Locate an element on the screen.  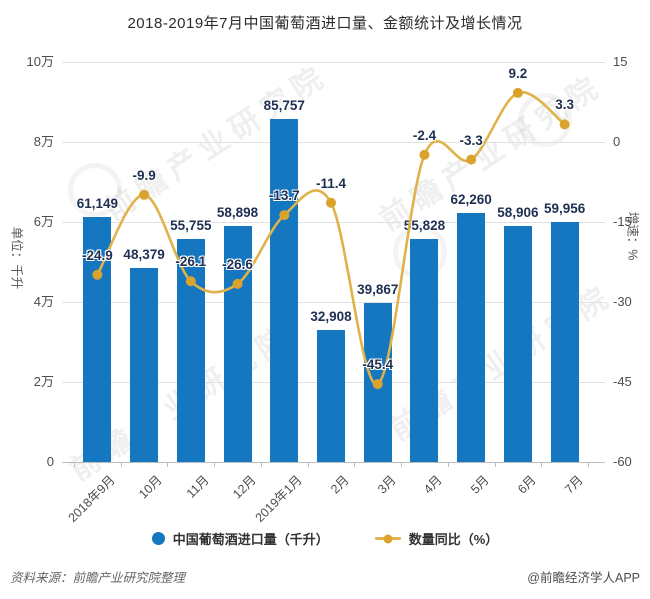
x-axis-label: 4月 is located at coordinates (433, 484).